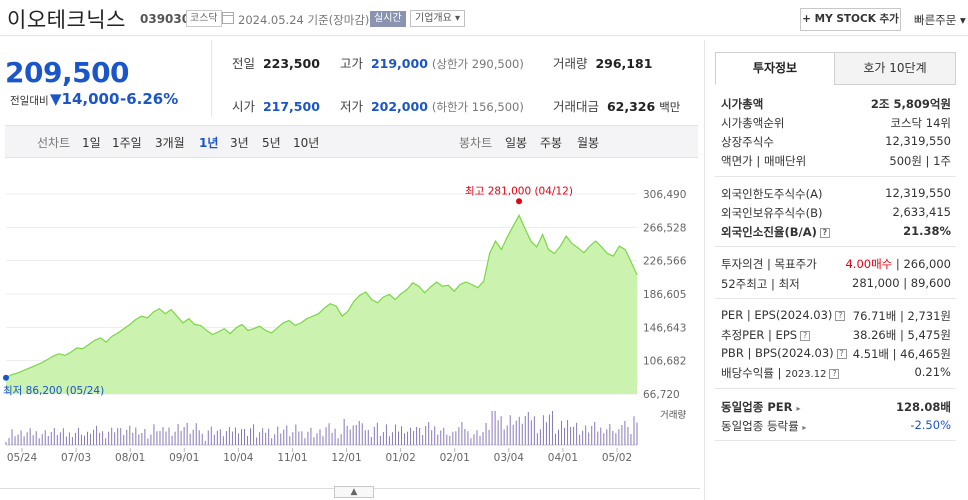  What do you see at coordinates (665, 262) in the screenshot?
I see `y-tick-label: 226,566` at bounding box center [665, 262].